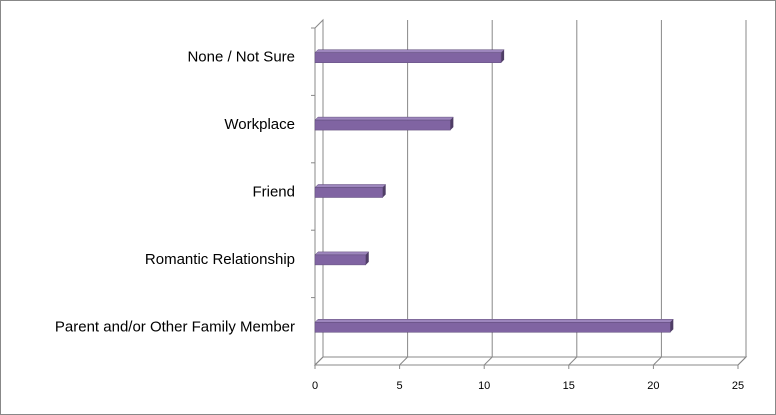  Describe the element at coordinates (259, 124) in the screenshot. I see `y-tick-label: Workplace` at that location.